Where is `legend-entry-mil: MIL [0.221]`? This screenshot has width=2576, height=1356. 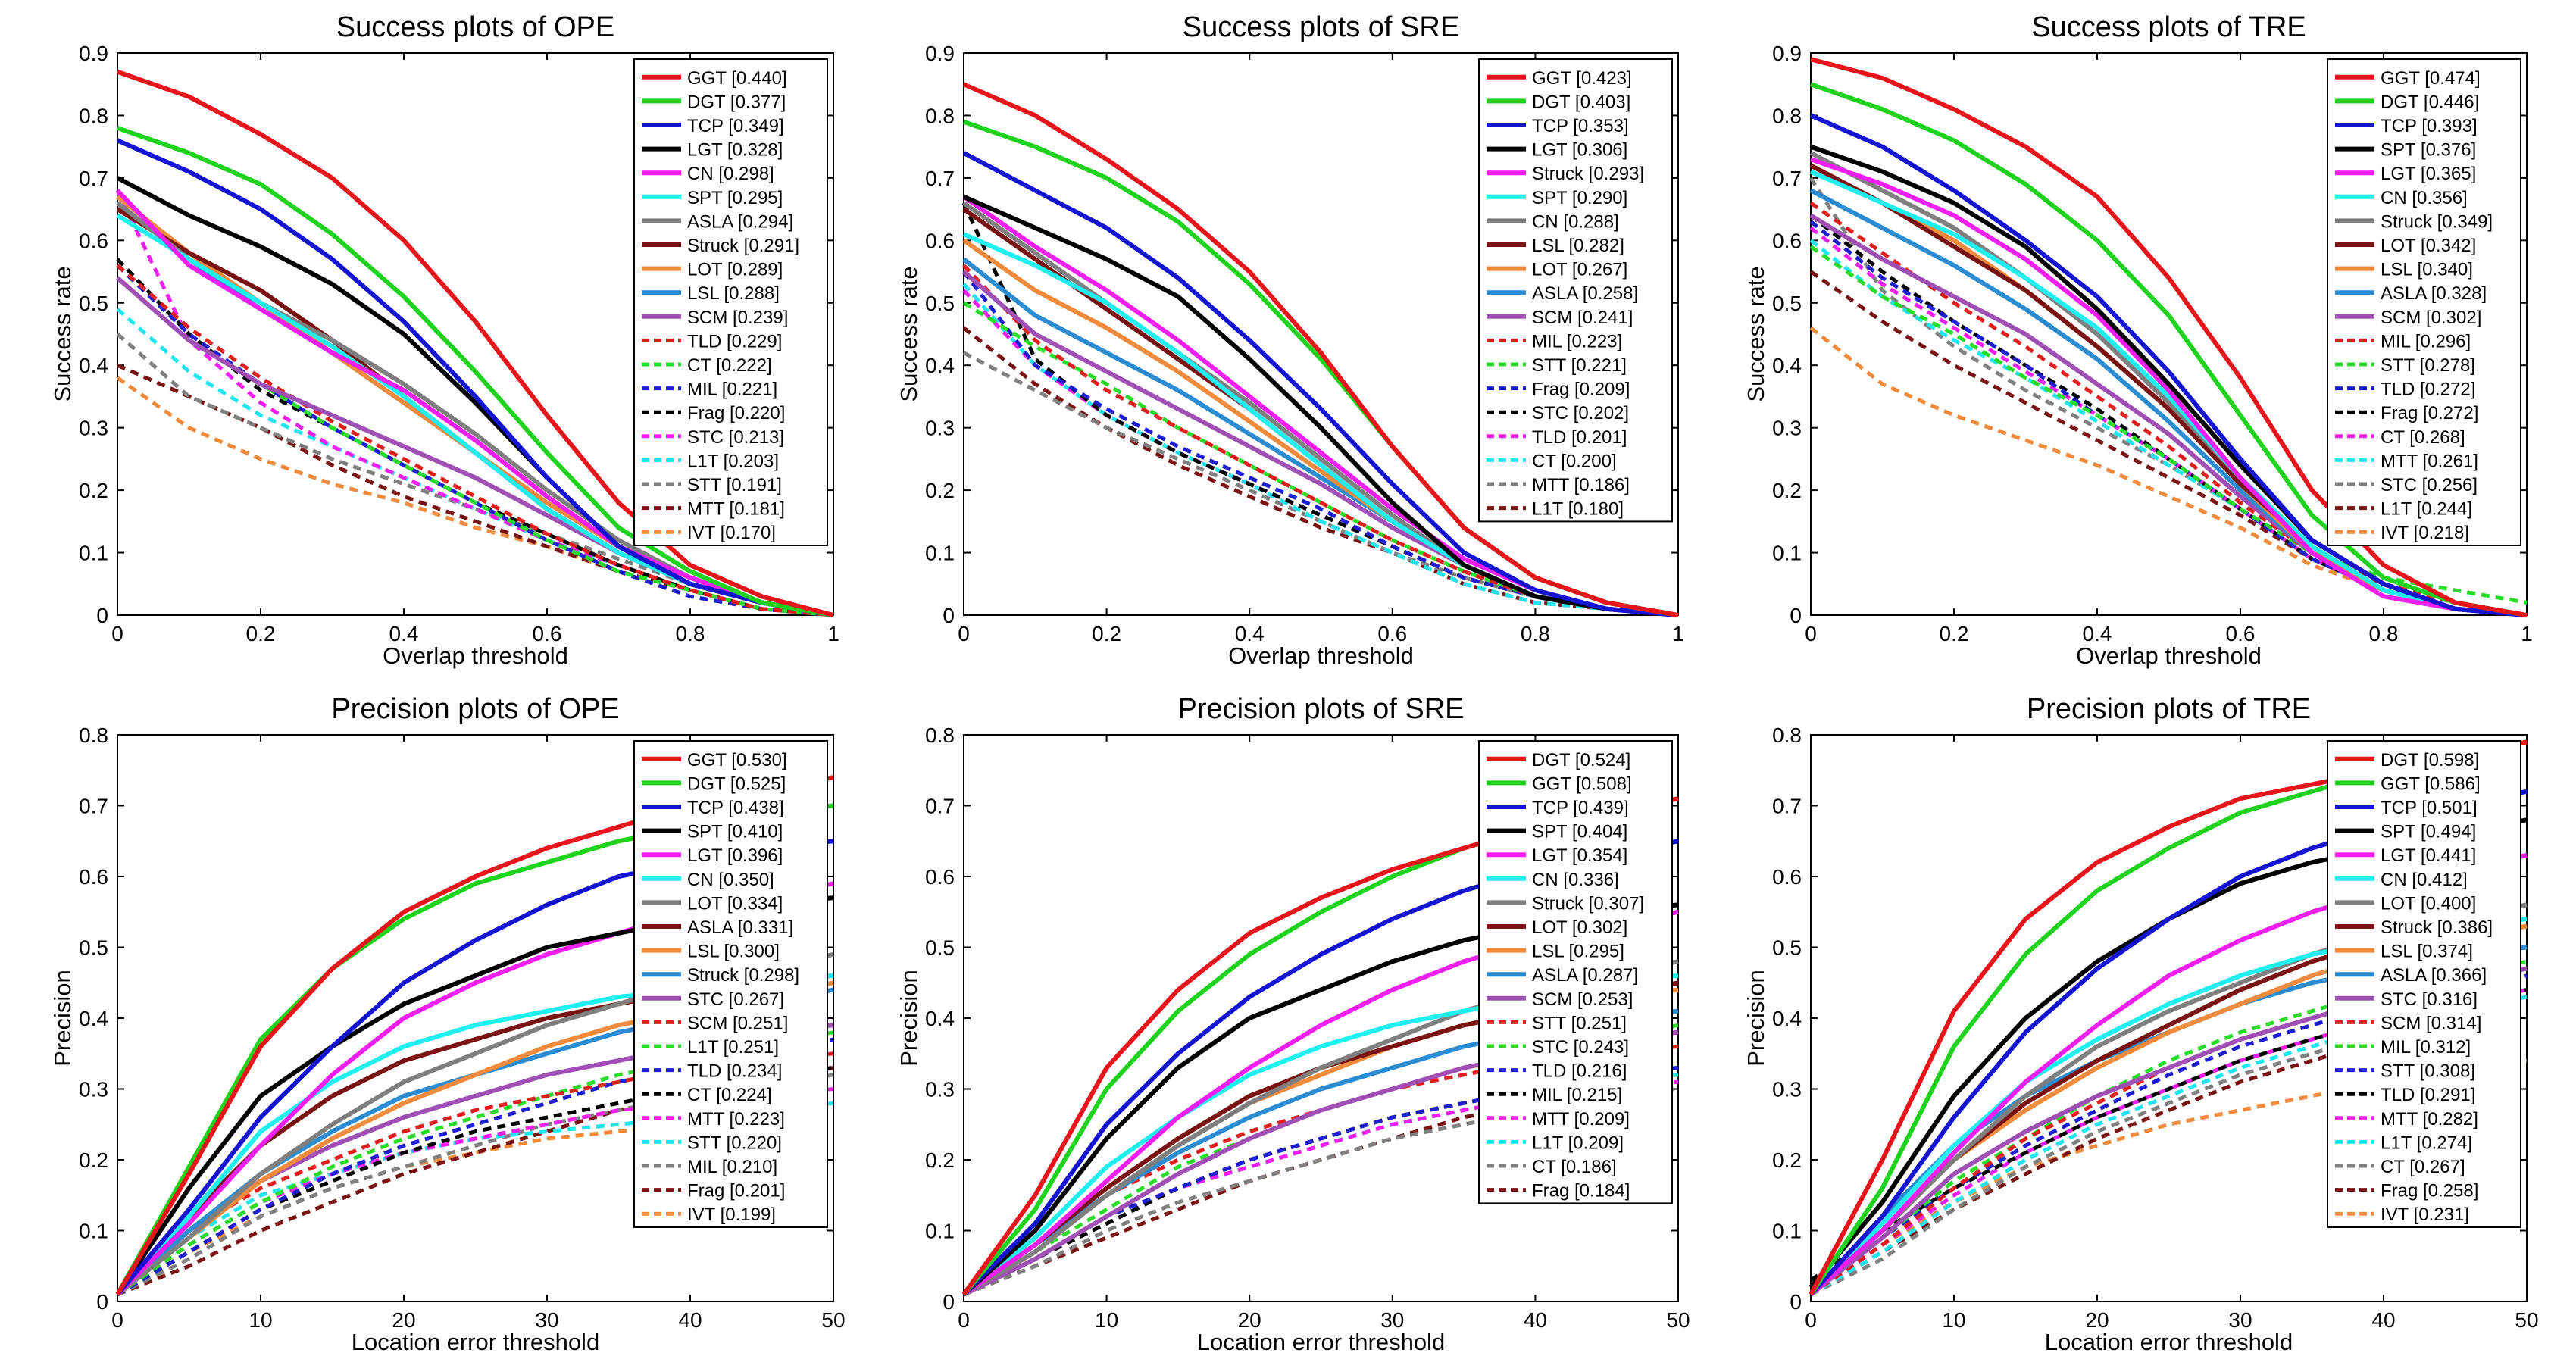
legend-entry-mil: MIL [0.221] is located at coordinates (732, 390).